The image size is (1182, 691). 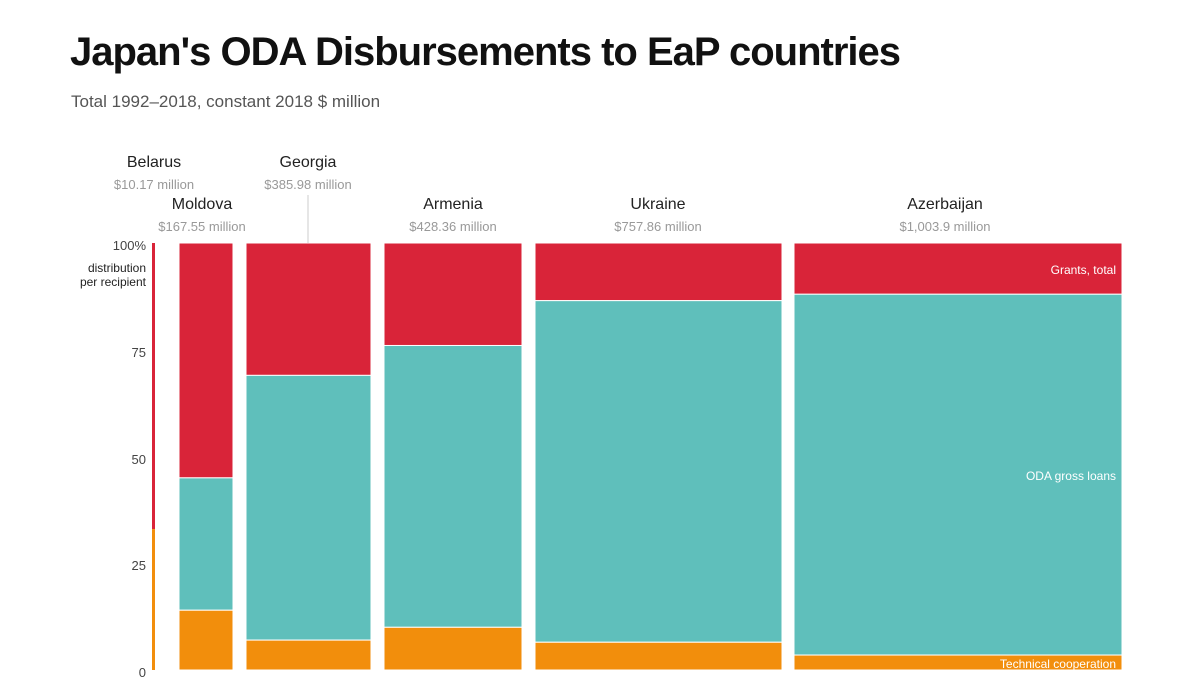 I want to click on column-armenia, so click(x=453, y=456).